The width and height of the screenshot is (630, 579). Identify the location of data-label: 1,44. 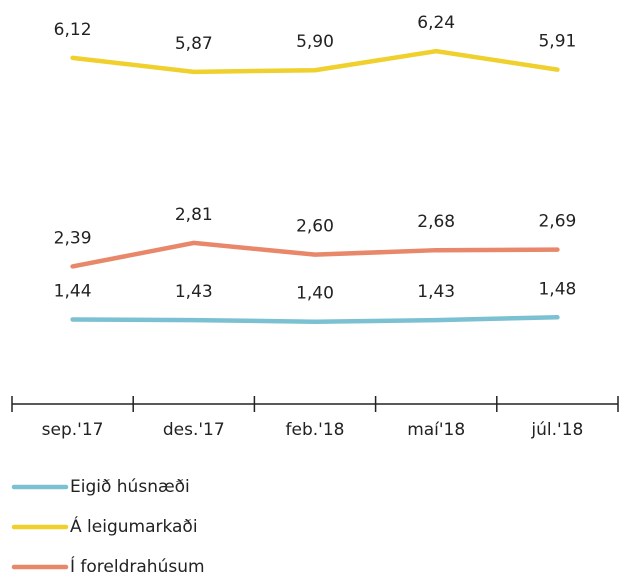
(73, 292).